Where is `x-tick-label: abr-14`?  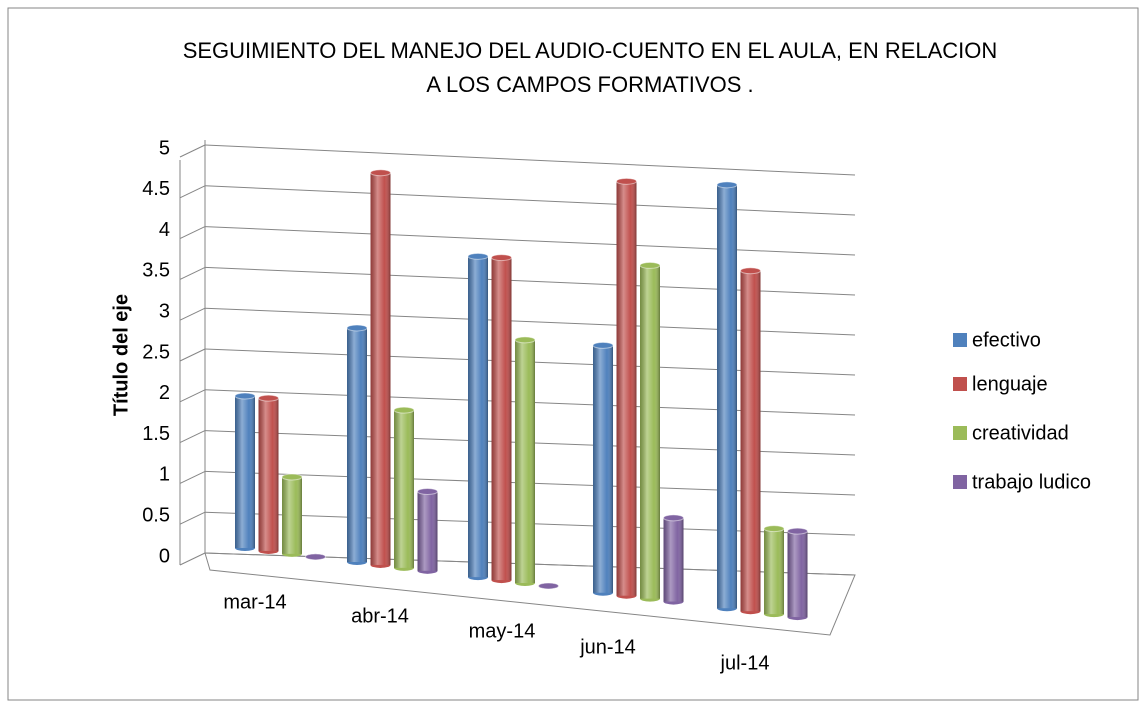 x-tick-label: abr-14 is located at coordinates (380, 616).